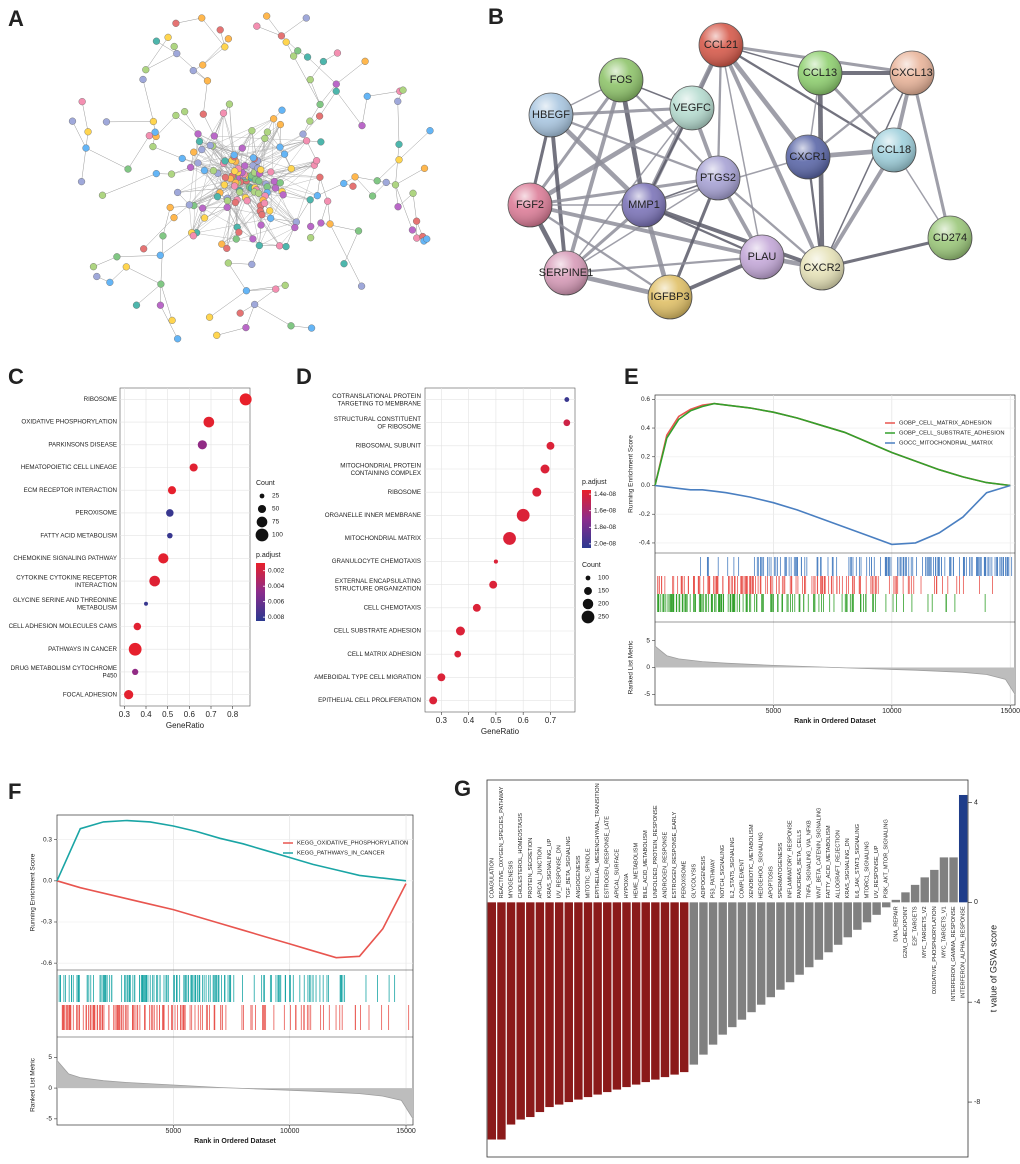 Image resolution: width=1020 pixels, height=1164 pixels. Describe the element at coordinates (896, 923) in the screenshot. I see `category-label: DNA_REPAIR` at that location.